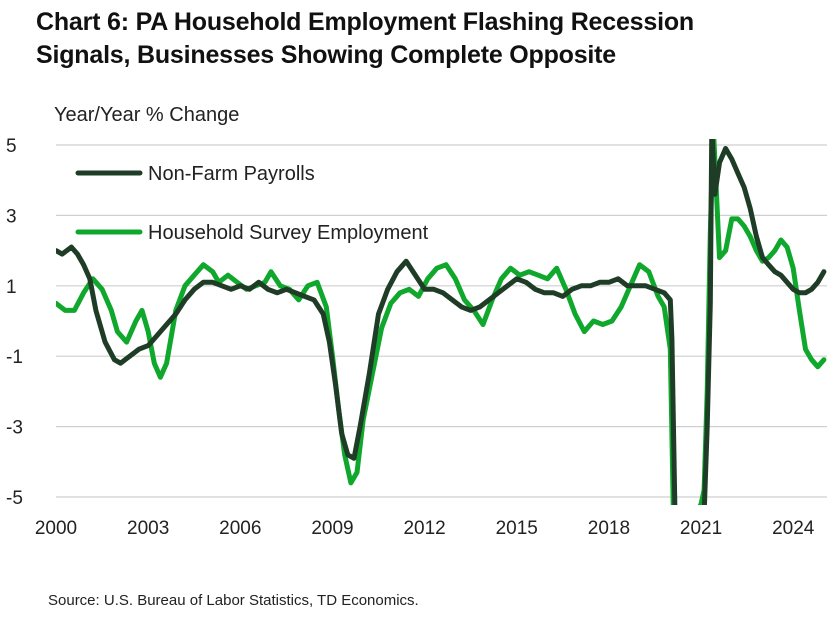 Image resolution: width=827 pixels, height=617 pixels. I want to click on legend-label-non-farm-payrolls: Non-Farm Payrolls, so click(231, 174).